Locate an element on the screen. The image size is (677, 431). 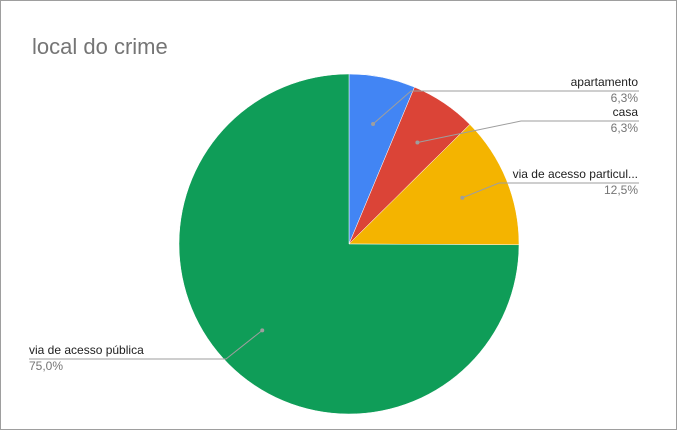
slice-label-3: via de acesso pública is located at coordinates (86, 350).